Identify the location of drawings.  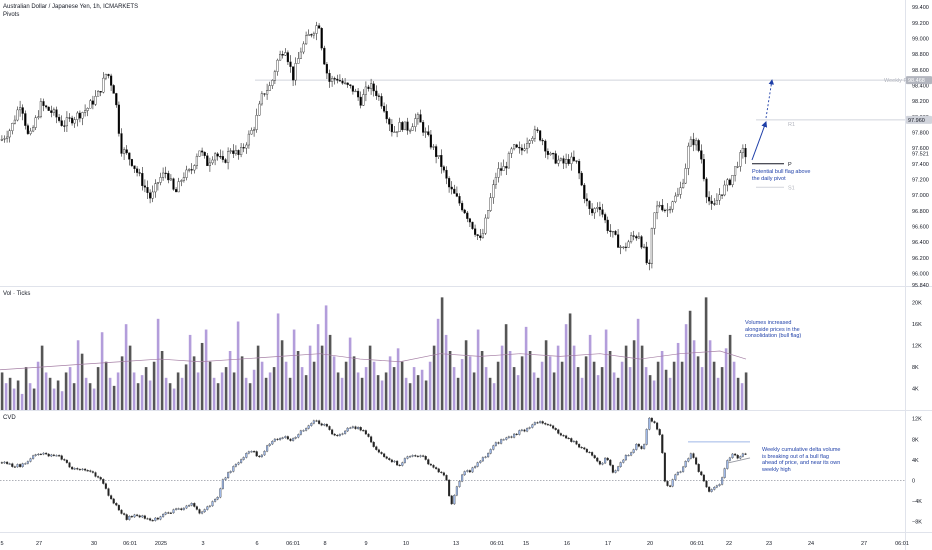
(731, 271).